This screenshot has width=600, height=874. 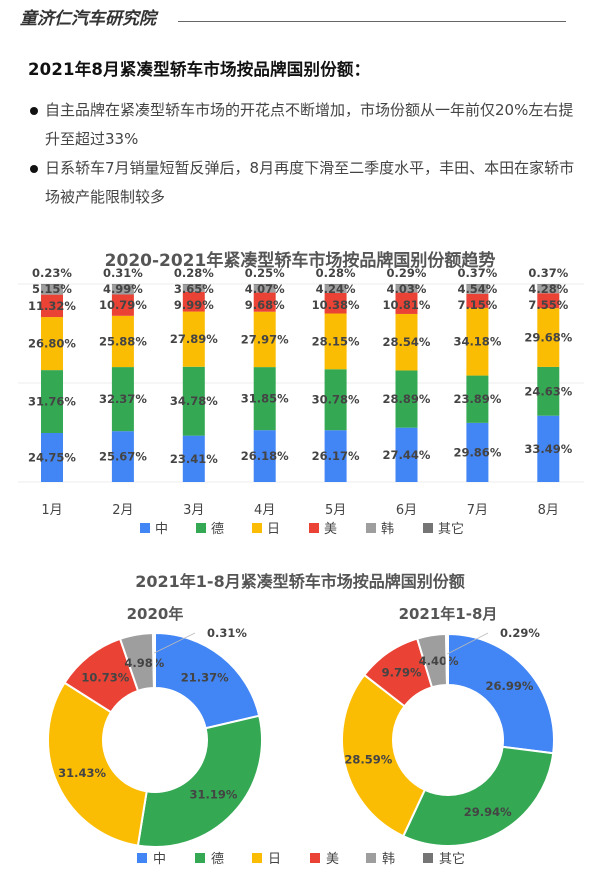 I want to click on bar-value-label: 0.31%, so click(x=123, y=273).